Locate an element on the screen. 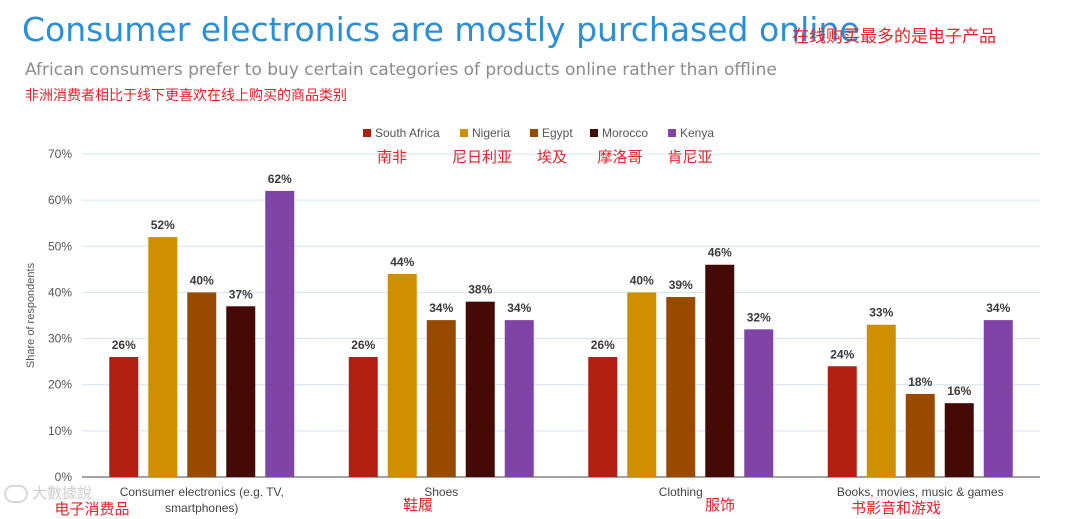  chart-title-annotation: 在线购买最多的是电子产品 is located at coordinates (894, 37).